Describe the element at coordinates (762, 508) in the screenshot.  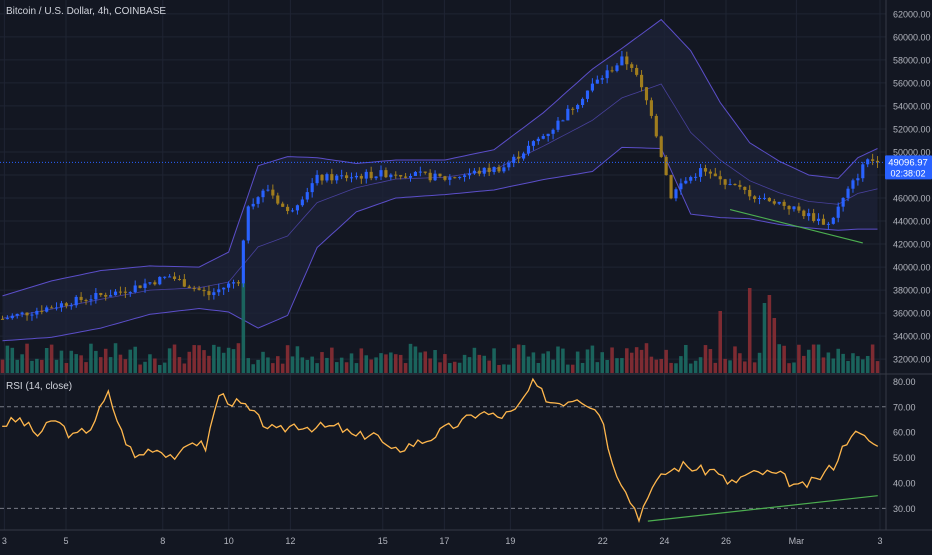
I see `rsi-trendline` at that location.